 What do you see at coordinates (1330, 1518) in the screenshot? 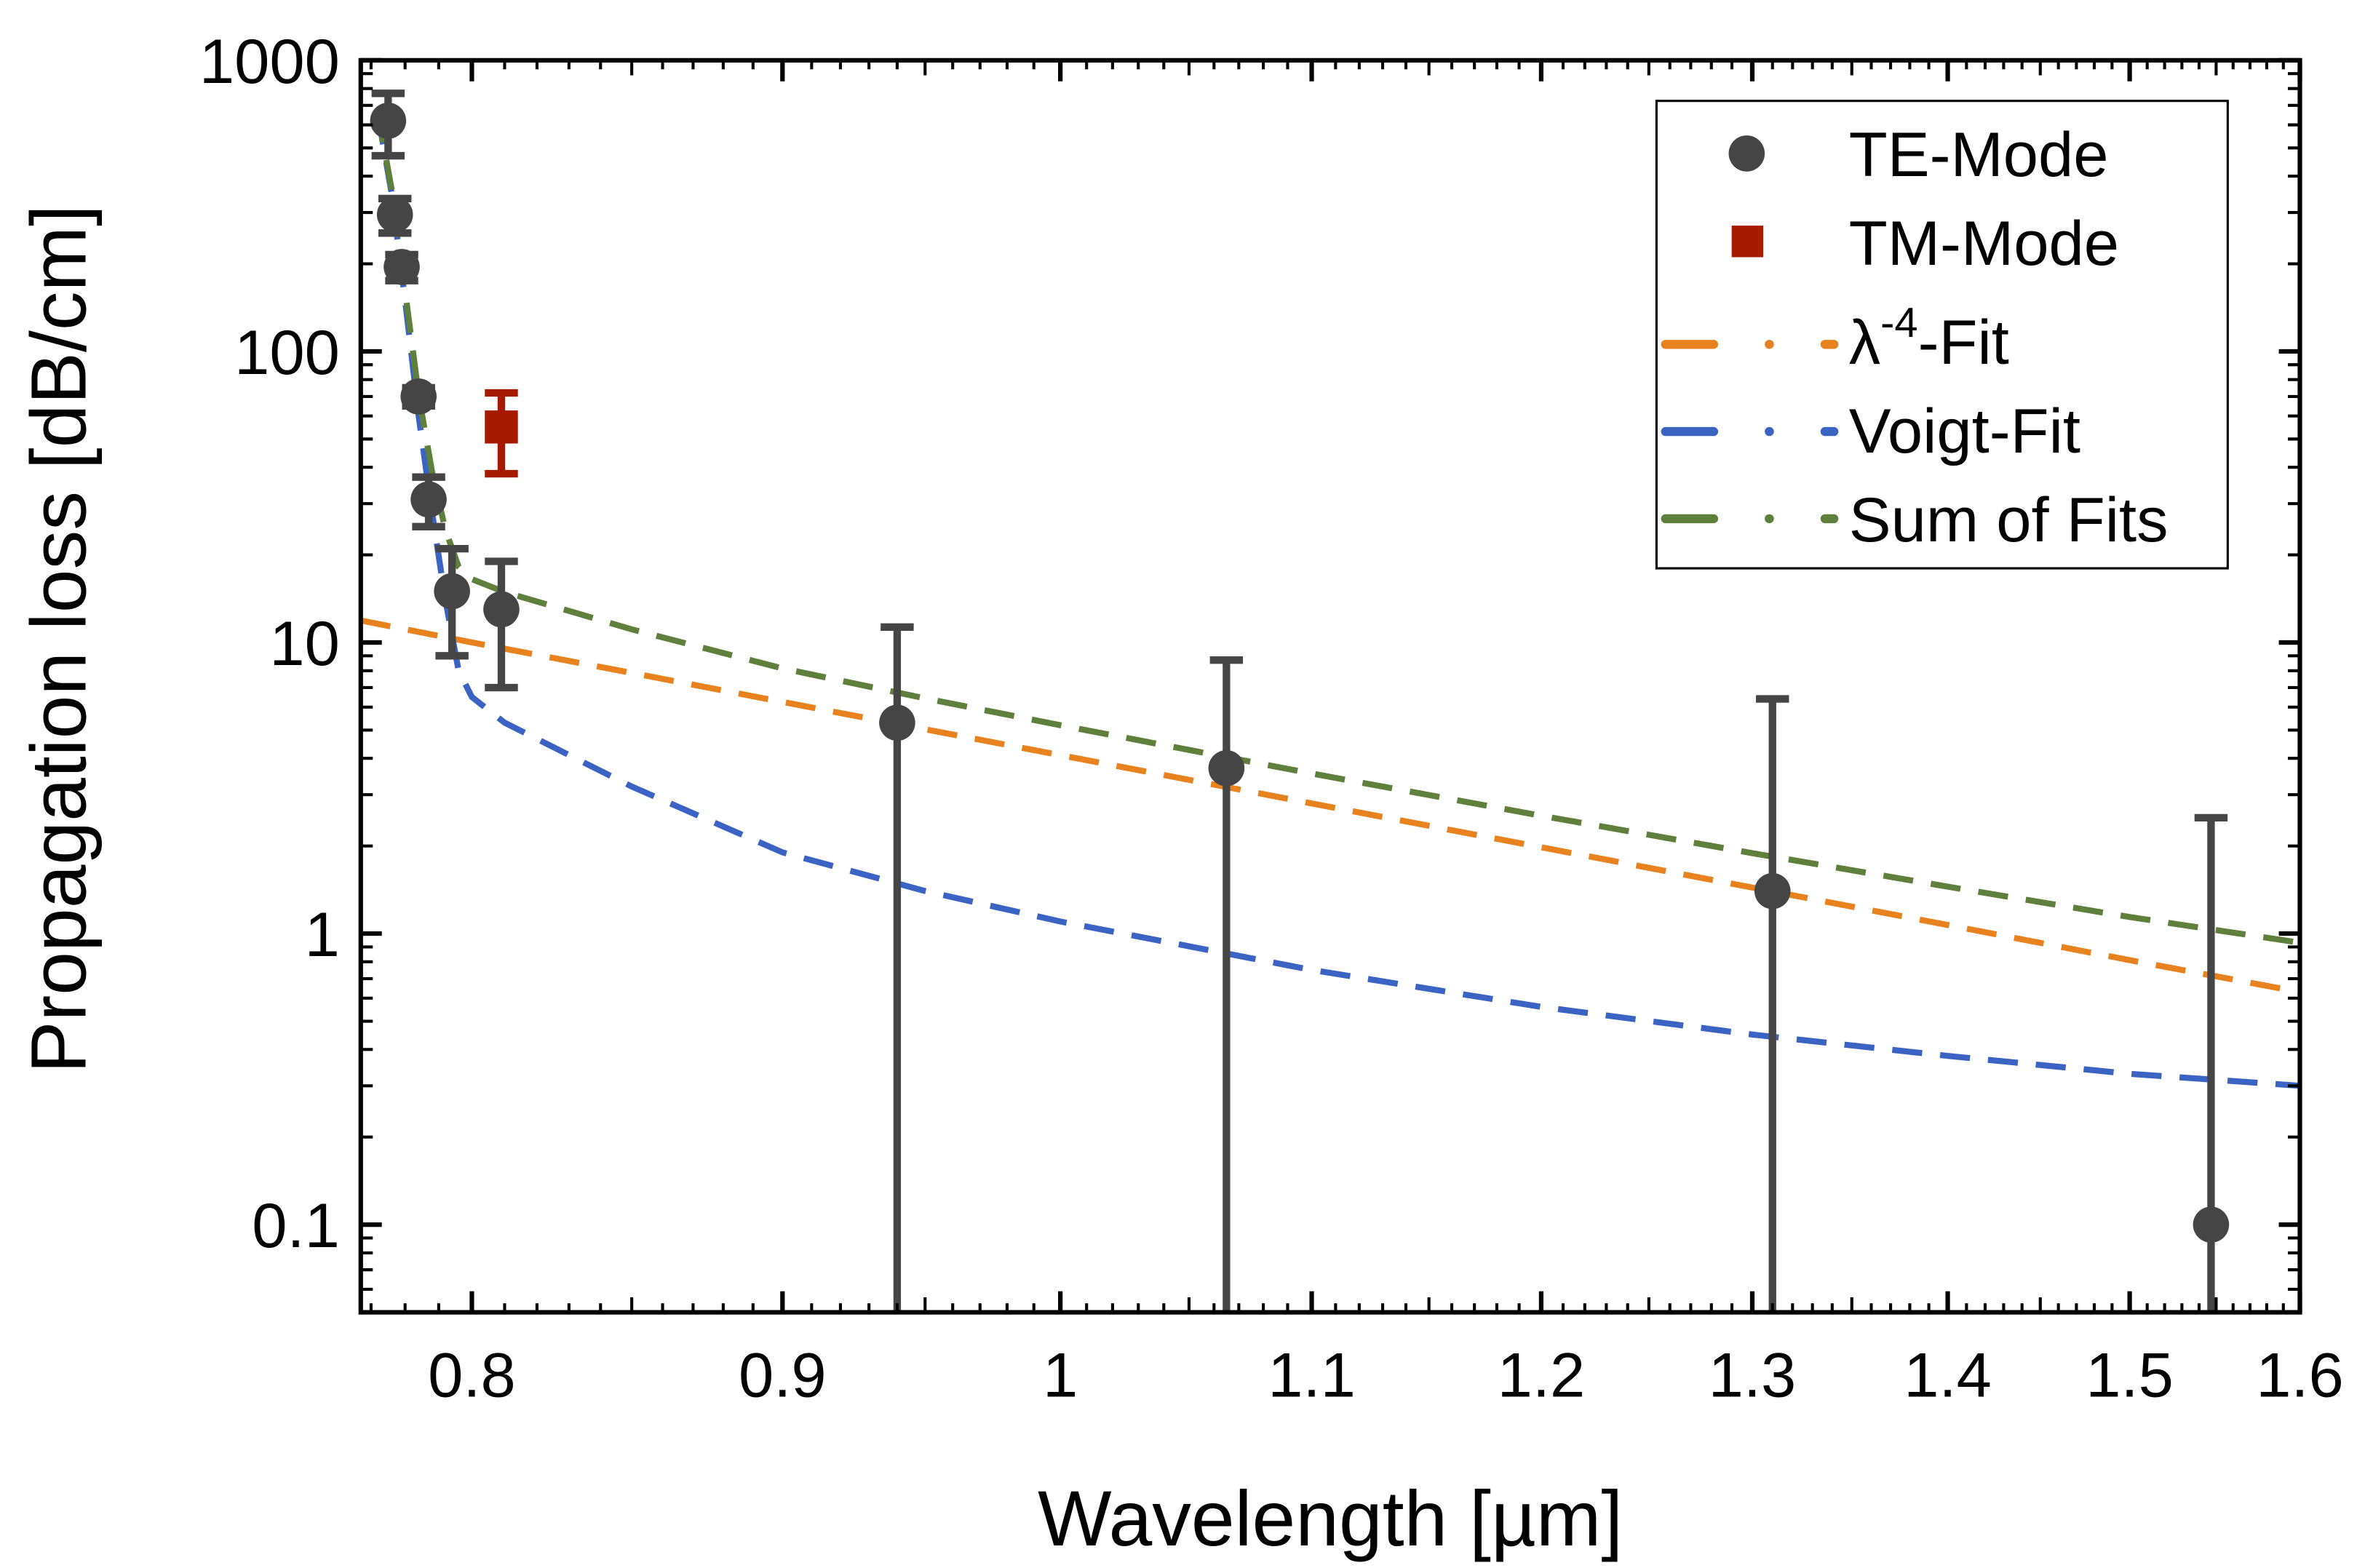
I see `x-axis-label: Wavelength [µm]` at bounding box center [1330, 1518].